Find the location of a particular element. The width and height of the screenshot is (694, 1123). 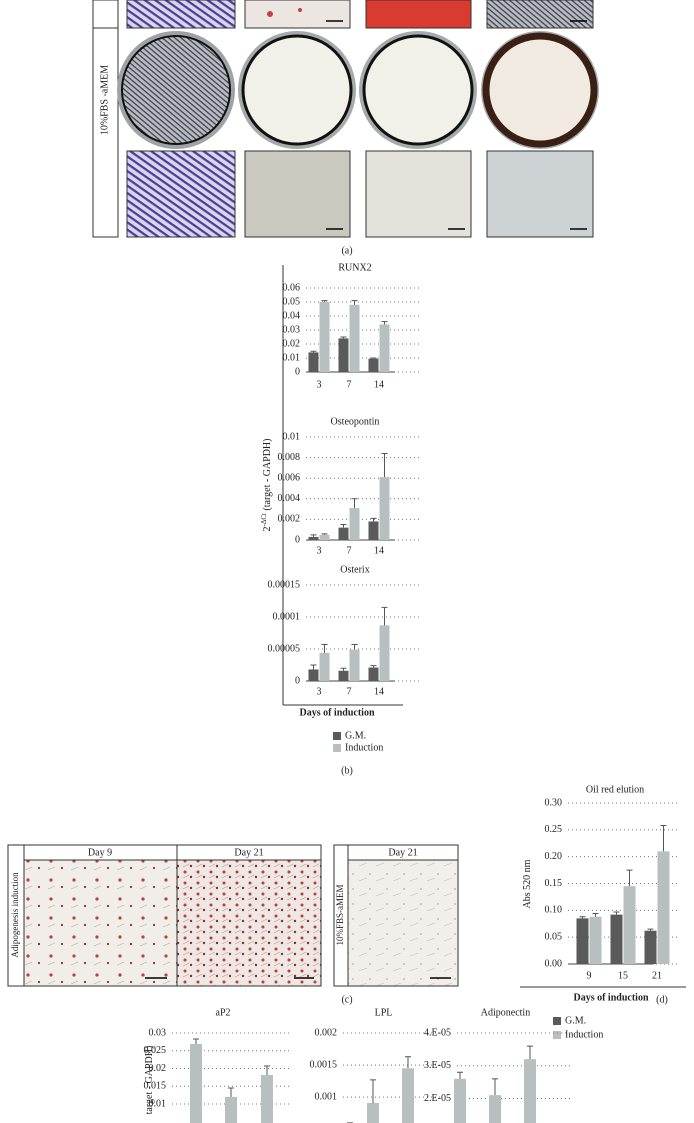

x-tick-label: 3 is located at coordinates (319, 384).